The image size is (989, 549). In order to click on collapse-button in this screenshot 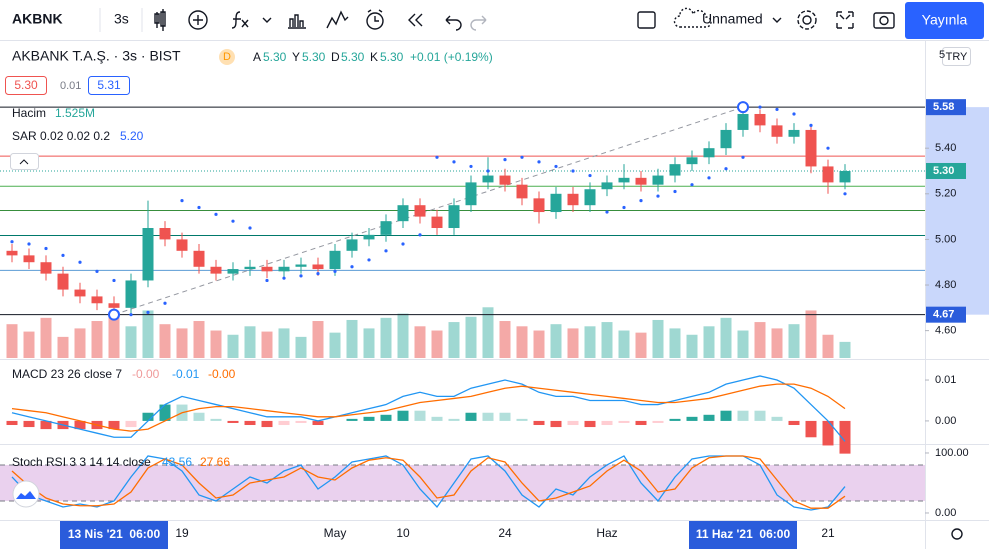, I will do `click(24, 161)`.